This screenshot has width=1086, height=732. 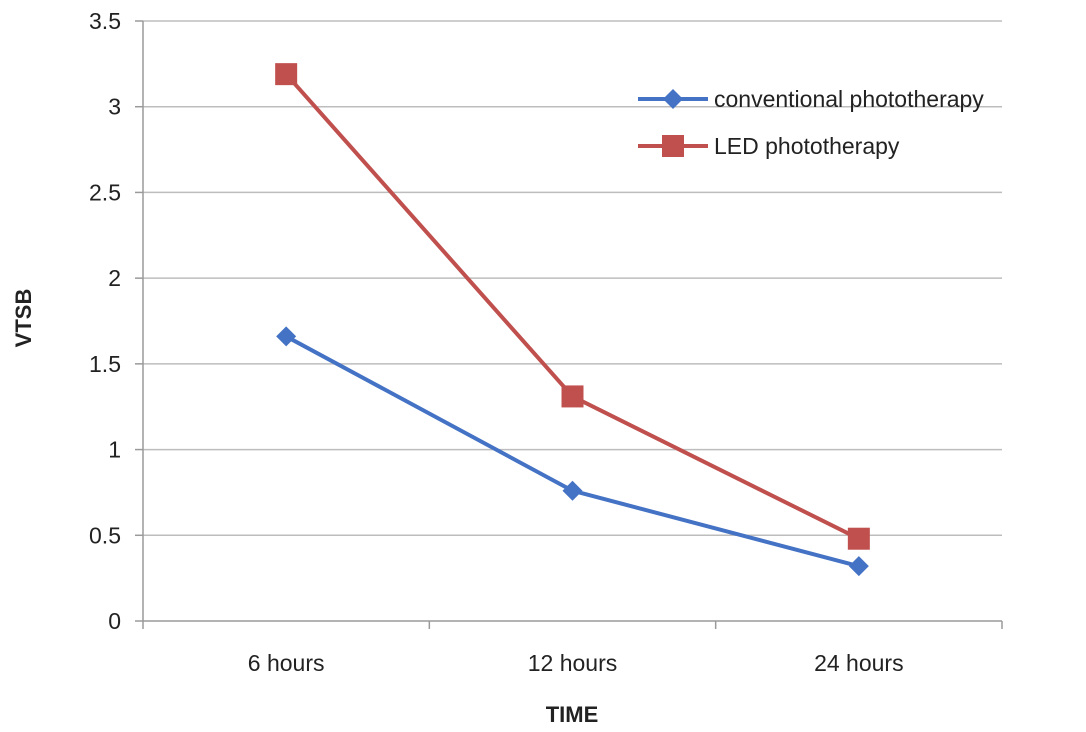 I want to click on legend-entry: conventional phototherapy, so click(x=811, y=99).